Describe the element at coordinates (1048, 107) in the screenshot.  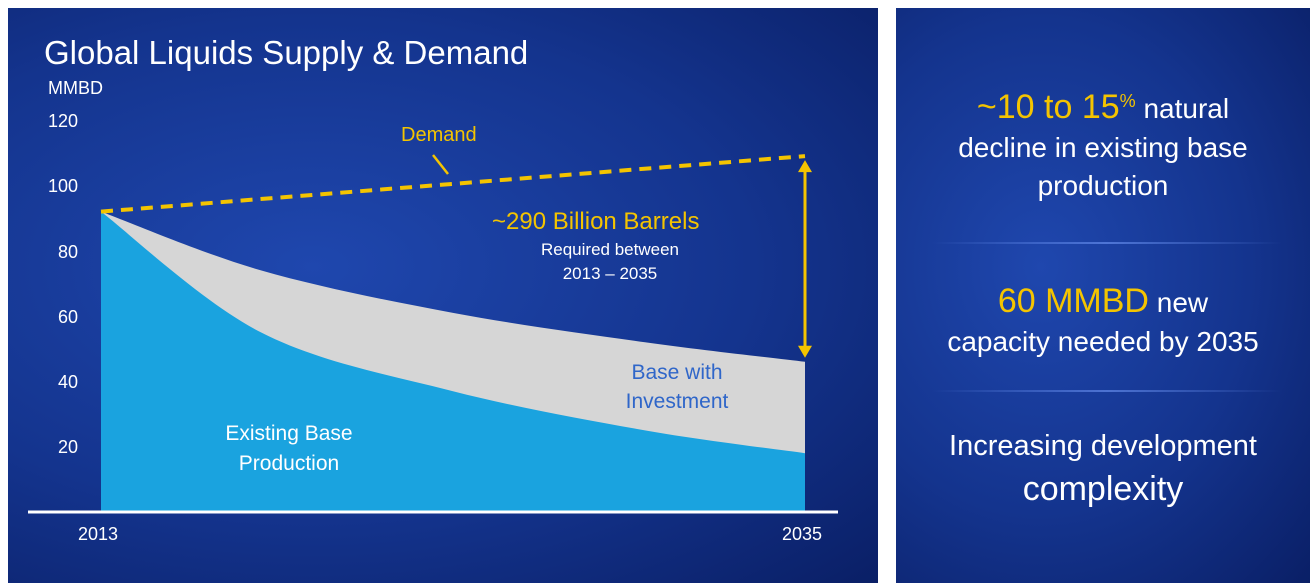
I see `stat-decline-value: ~10 to 15` at that location.